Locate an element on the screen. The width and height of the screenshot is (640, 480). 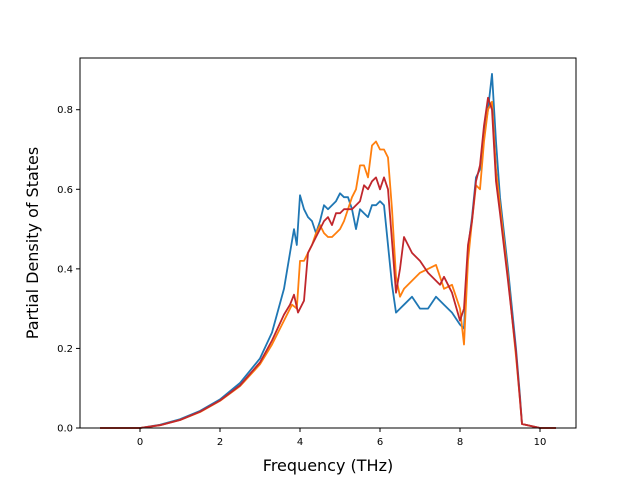
x-tick-label: 10 is located at coordinates (540, 442).